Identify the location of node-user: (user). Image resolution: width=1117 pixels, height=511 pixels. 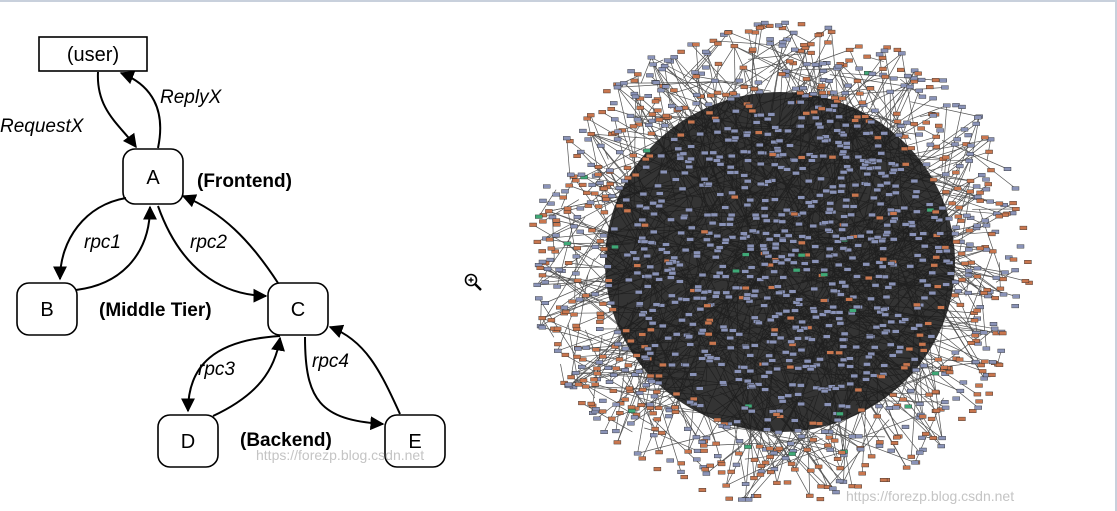
(93, 54).